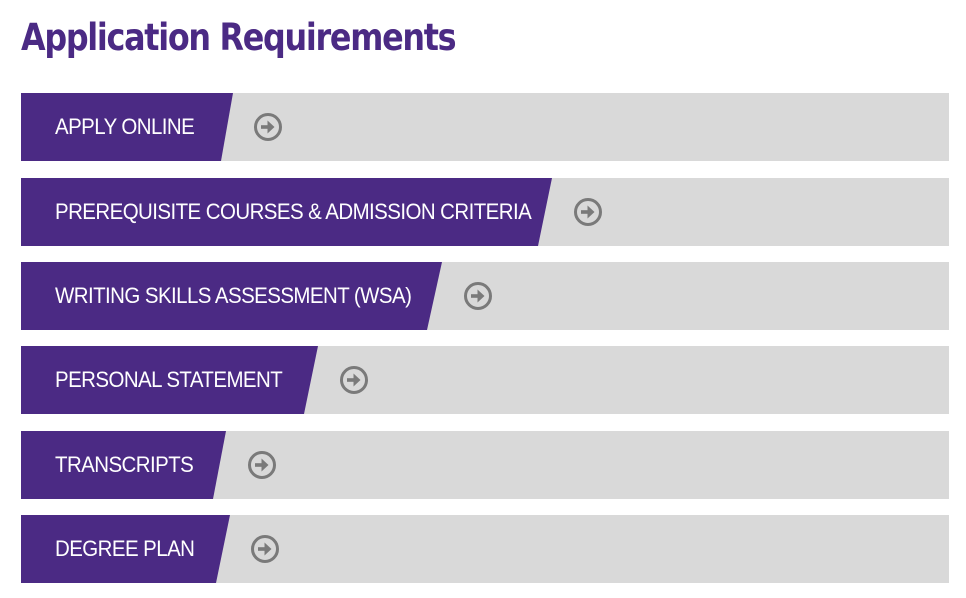 This screenshot has height=598, width=966. Describe the element at coordinates (239, 37) in the screenshot. I see `page-title: Application Requirements` at that location.